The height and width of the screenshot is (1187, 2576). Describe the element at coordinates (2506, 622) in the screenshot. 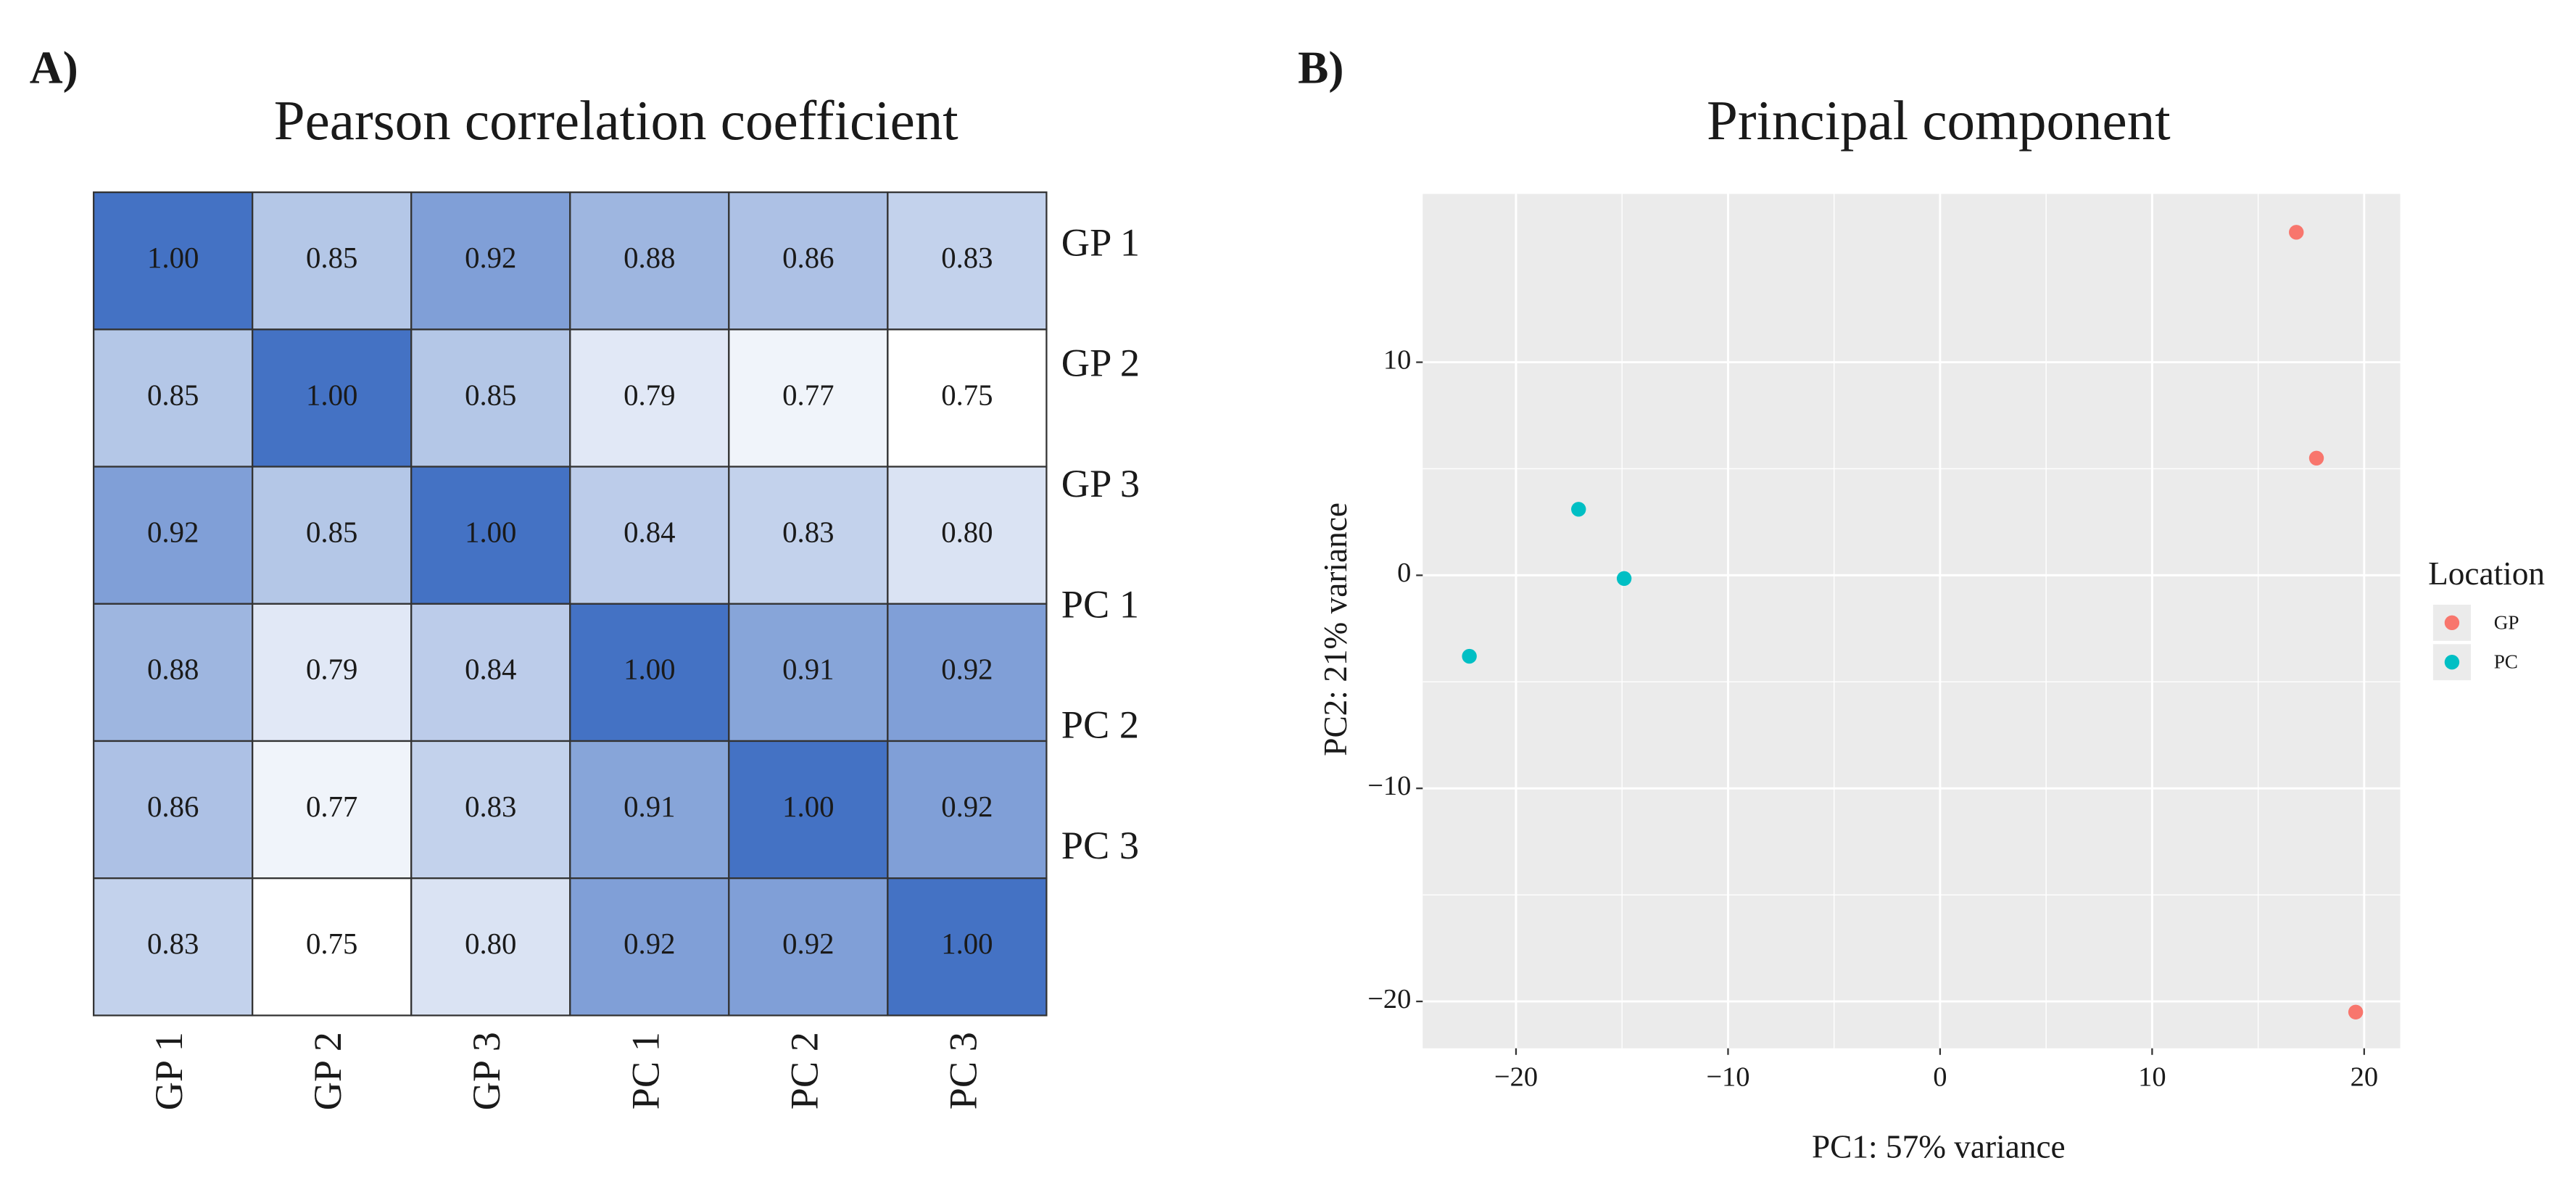

I see `legend-label: GP` at that location.